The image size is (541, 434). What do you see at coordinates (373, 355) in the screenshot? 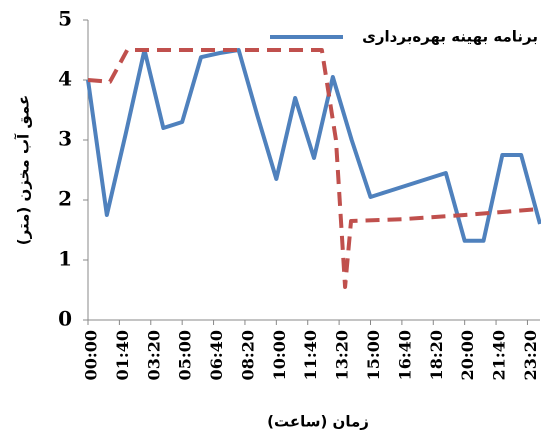
I see `x-tick-label: 15:00` at bounding box center [373, 355].